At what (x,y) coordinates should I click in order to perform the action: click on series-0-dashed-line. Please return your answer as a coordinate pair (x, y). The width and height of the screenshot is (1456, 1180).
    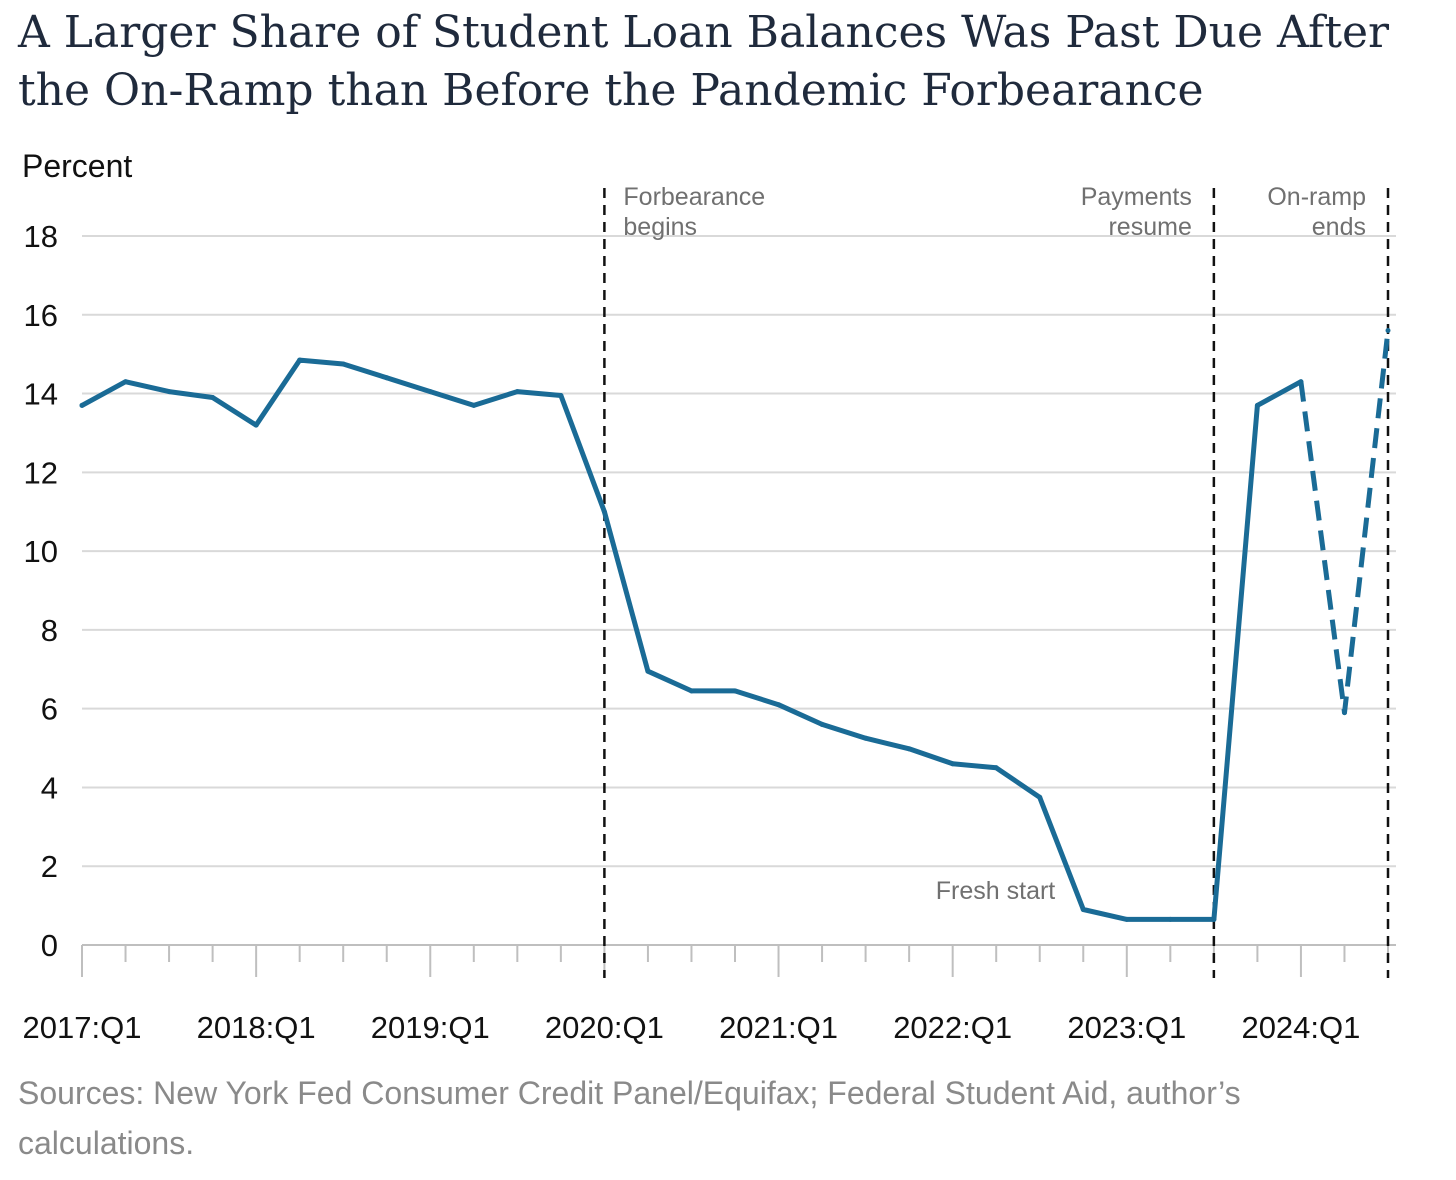
    Looking at the image, I should click on (1344, 523).